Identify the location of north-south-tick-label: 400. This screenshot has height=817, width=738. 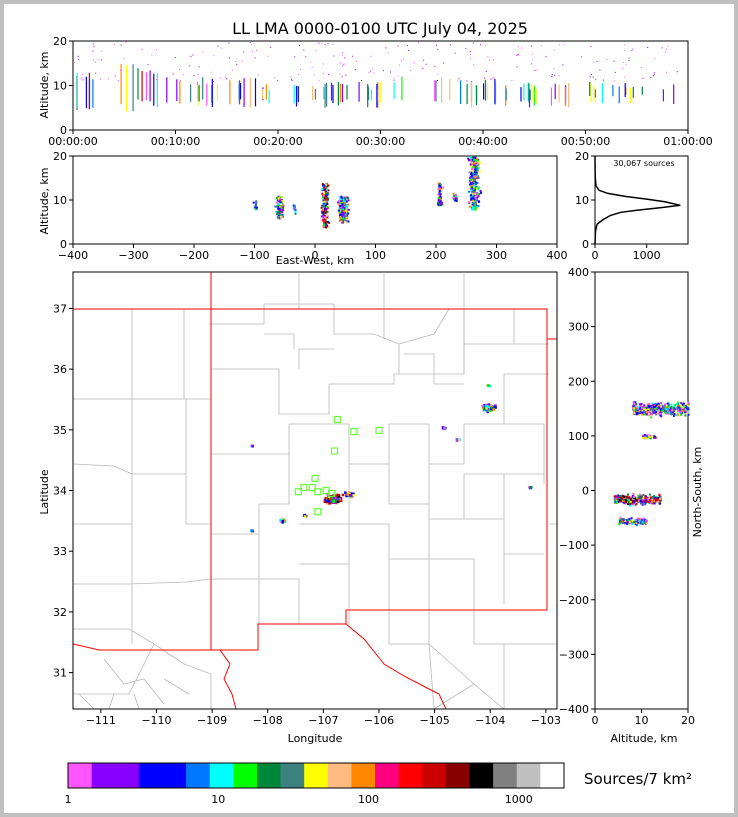
(578, 272).